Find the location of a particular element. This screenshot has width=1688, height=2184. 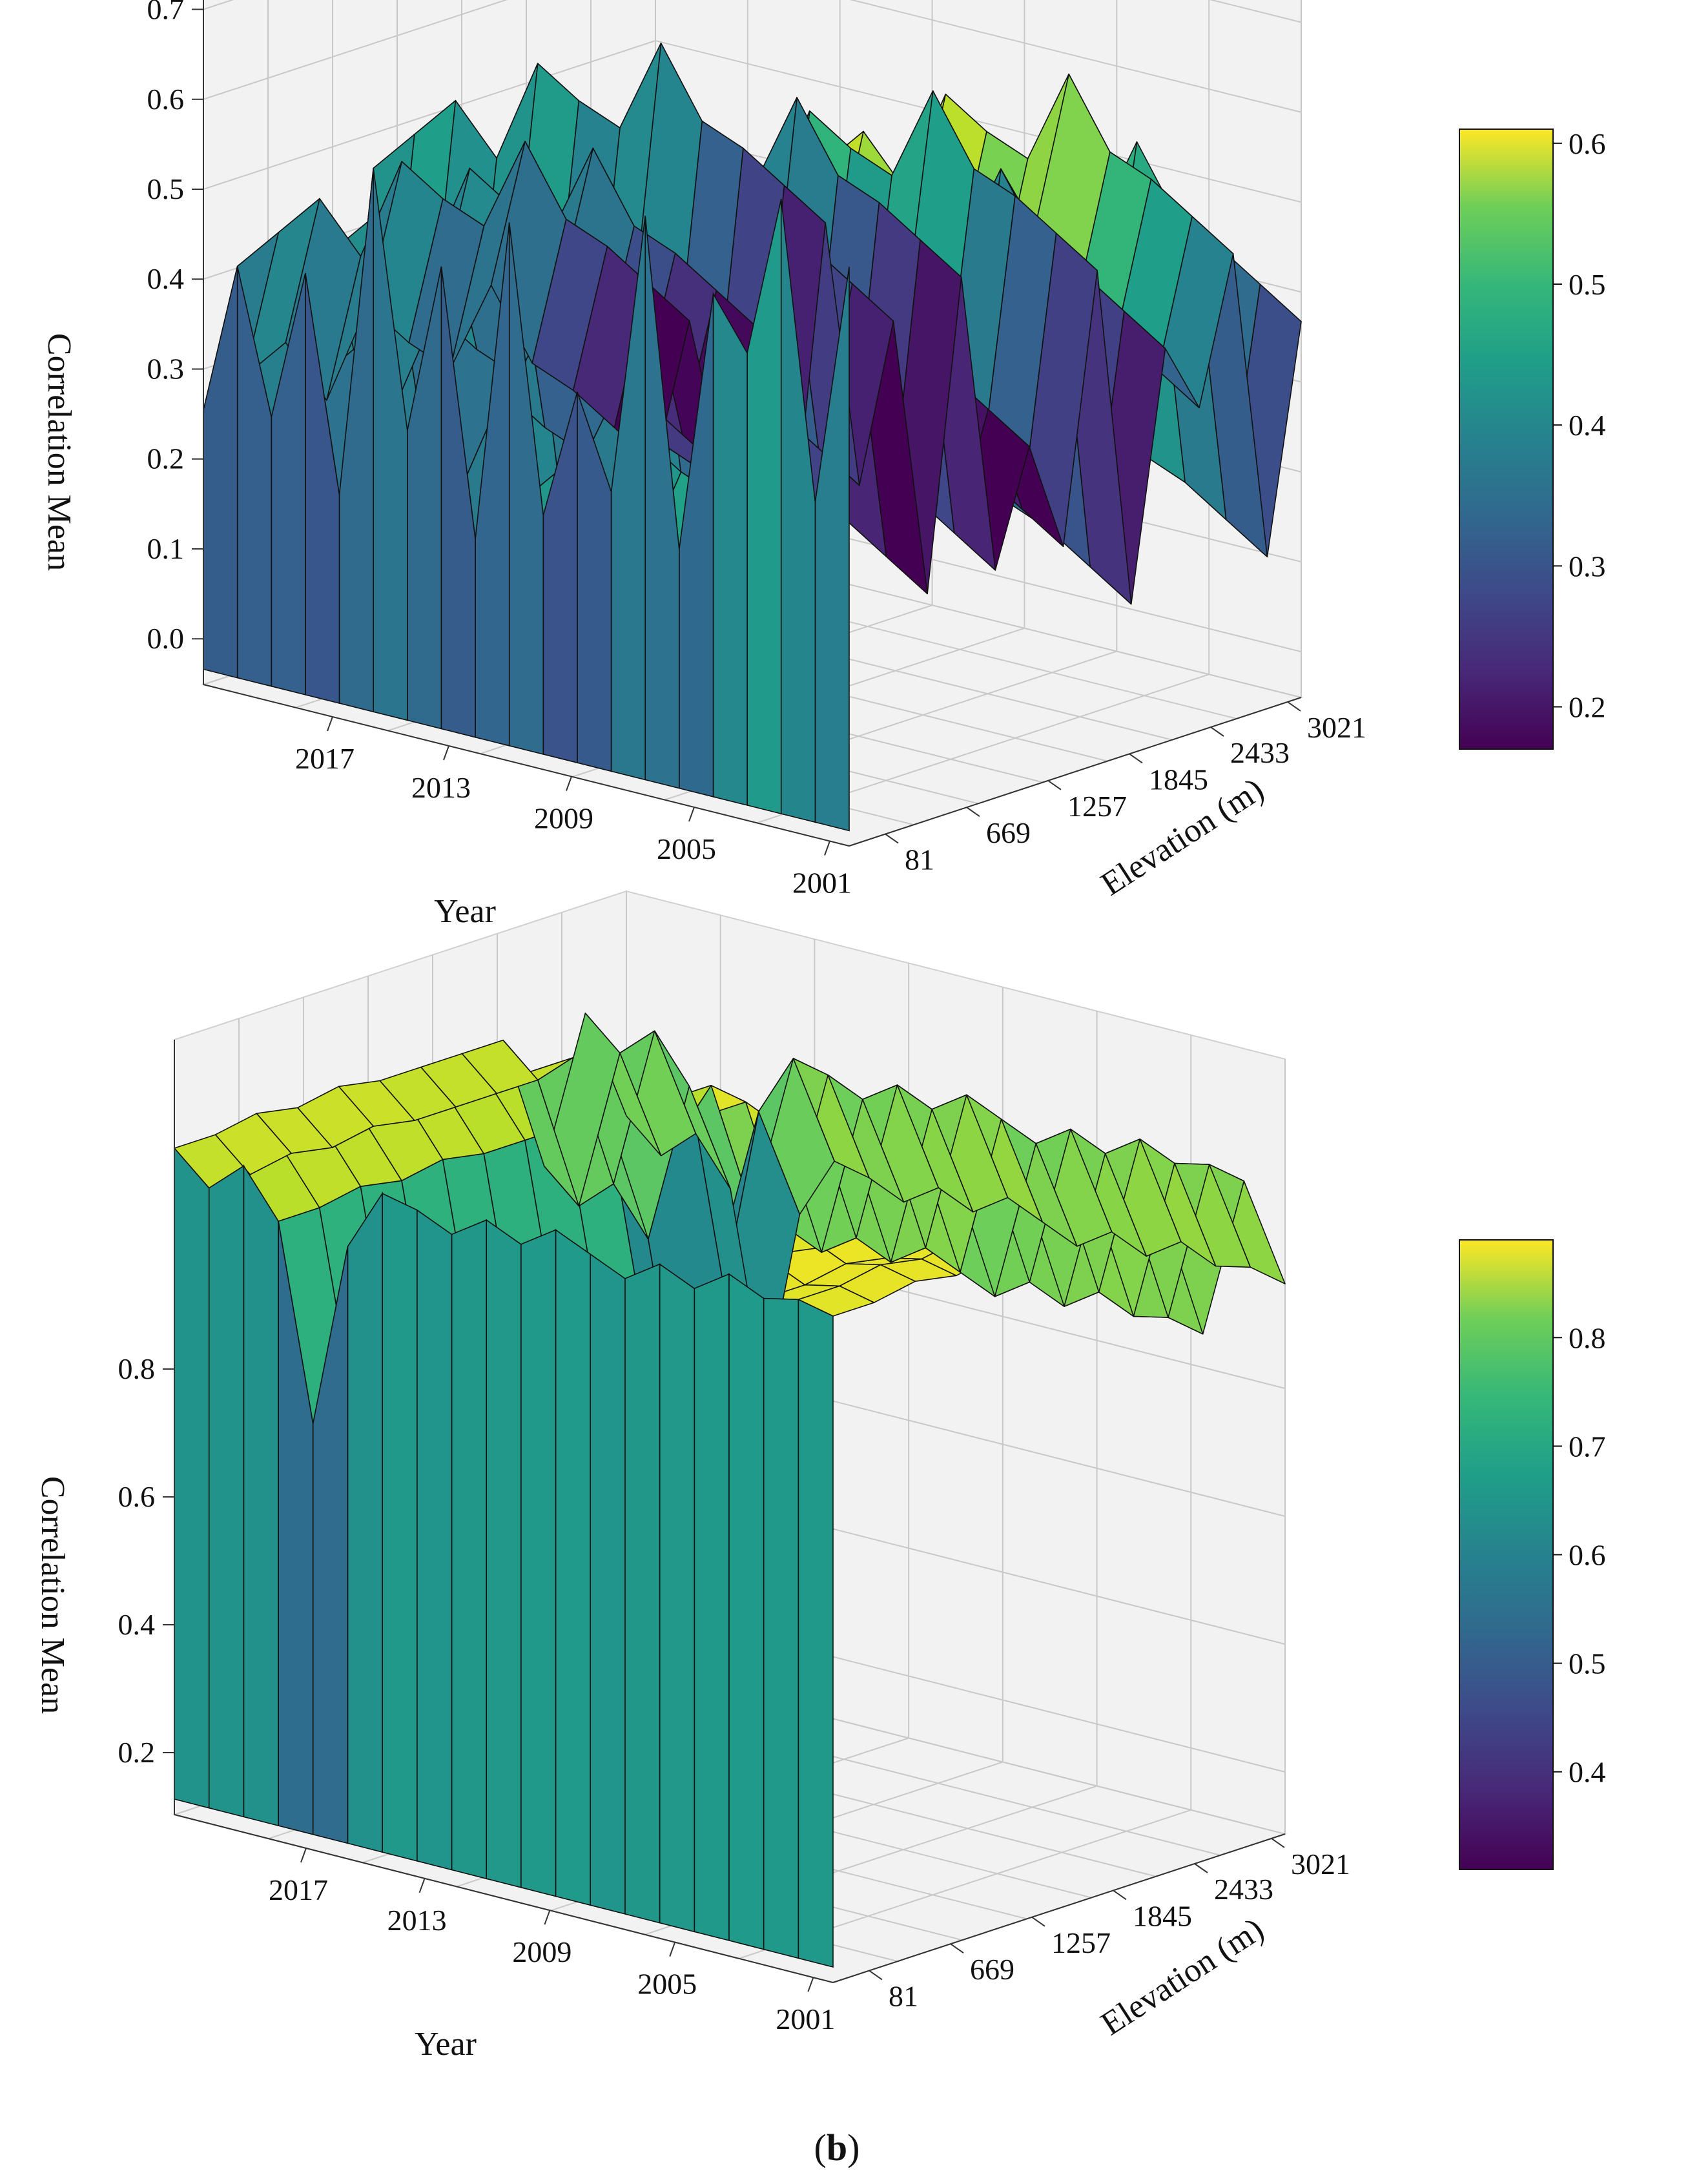

z-tick-label: 0.4 is located at coordinates (166, 278).